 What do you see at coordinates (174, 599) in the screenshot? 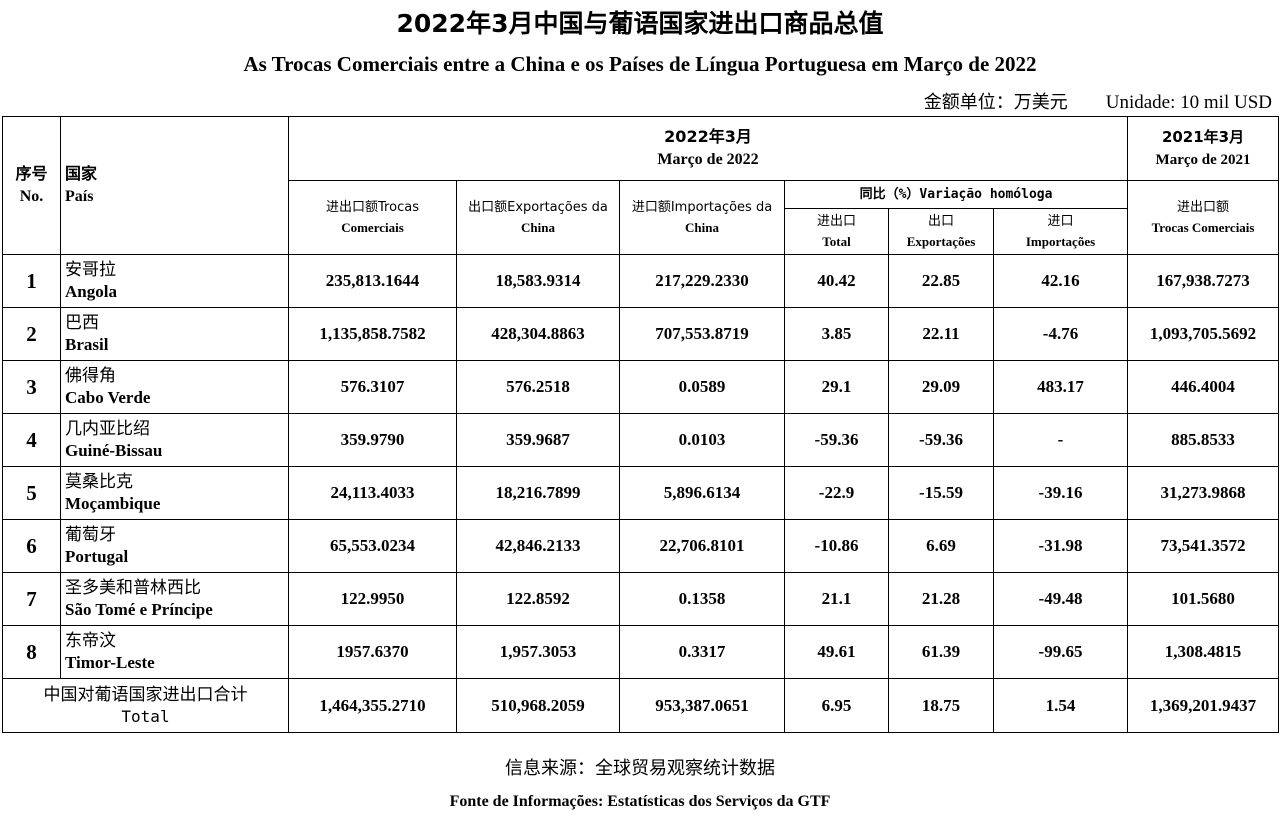
I see `country-cell: 圣多美和普林西比 São Tomé e Príncipe` at bounding box center [174, 599].